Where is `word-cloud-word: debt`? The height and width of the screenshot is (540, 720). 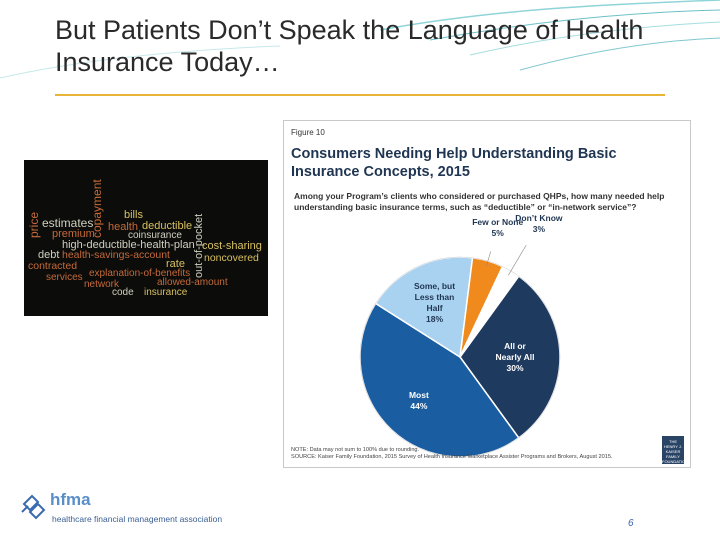 word-cloud-word: debt is located at coordinates (49, 255).